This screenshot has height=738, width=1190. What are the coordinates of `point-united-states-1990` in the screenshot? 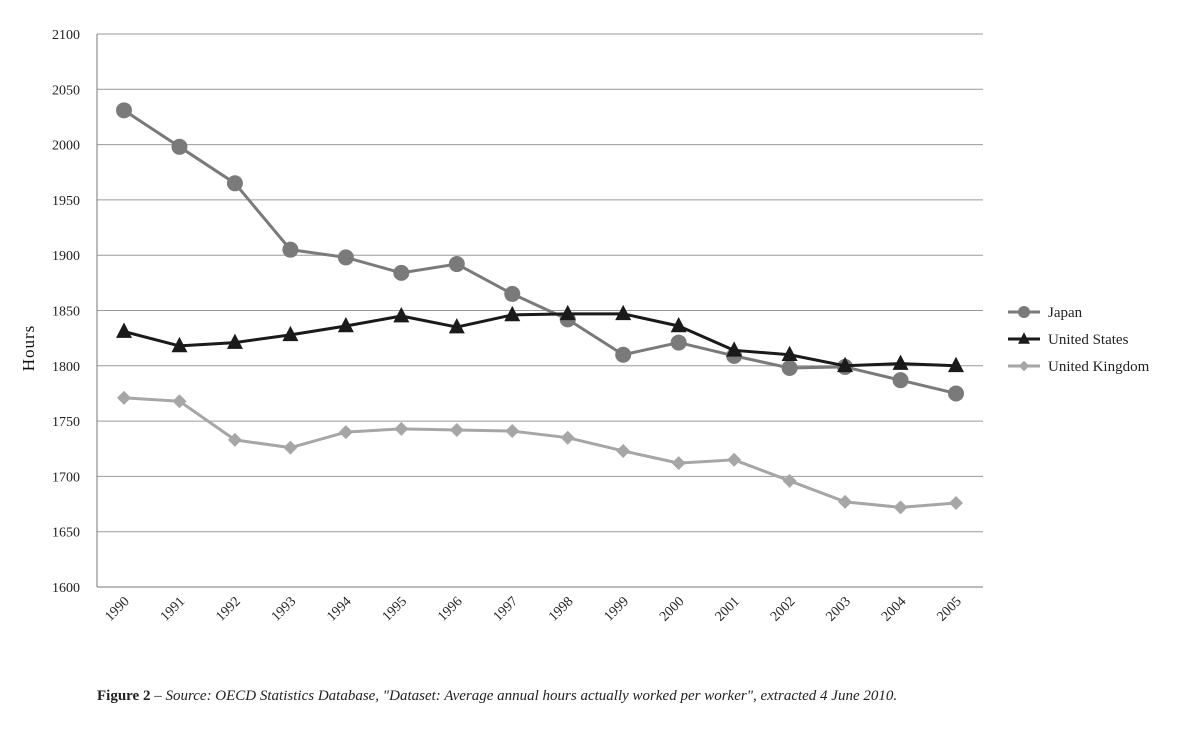 It's located at (124, 330).